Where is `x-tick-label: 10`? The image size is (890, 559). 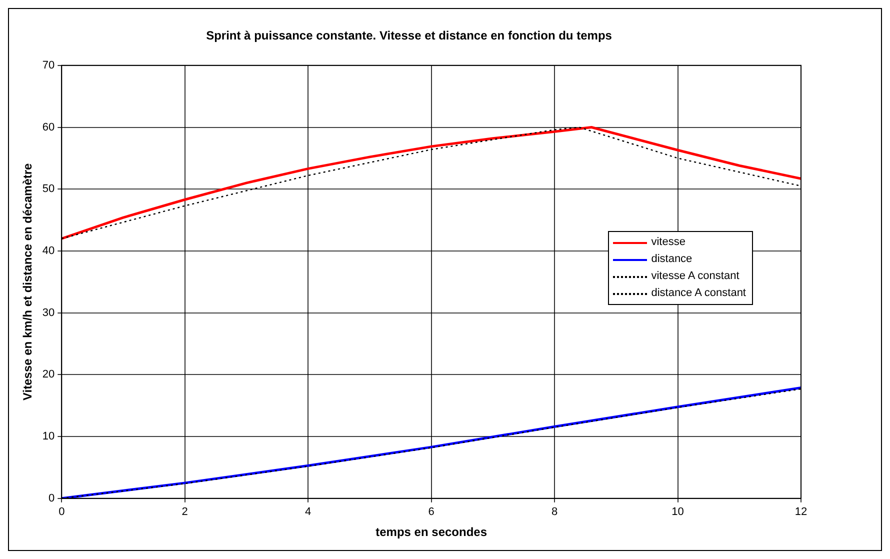
x-tick-label: 10 is located at coordinates (678, 512).